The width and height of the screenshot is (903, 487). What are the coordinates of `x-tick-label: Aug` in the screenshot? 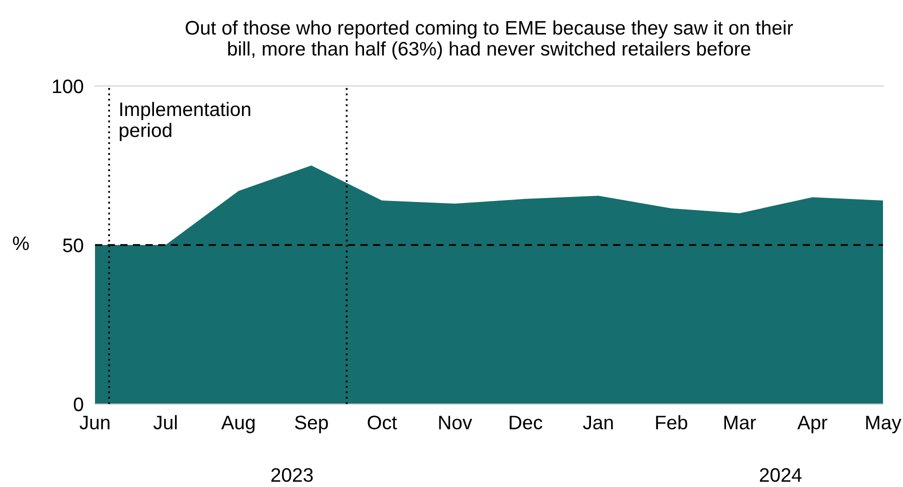 It's located at (238, 425).